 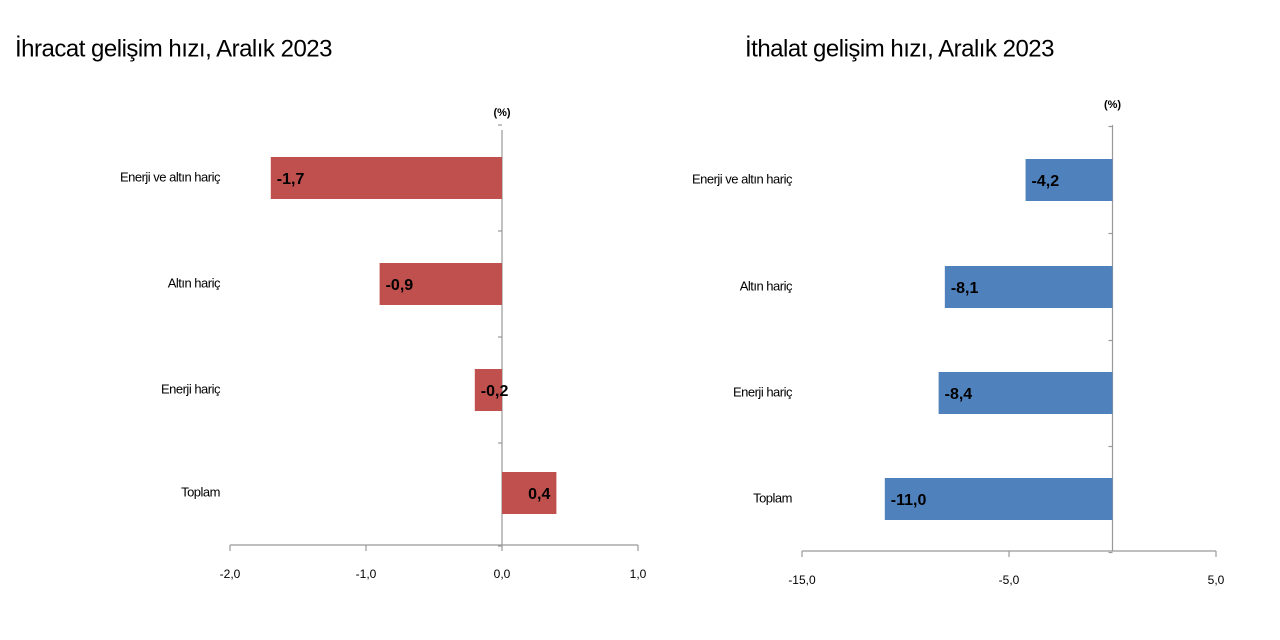 What do you see at coordinates (291, 179) in the screenshot?
I see `value-label: -1,7` at bounding box center [291, 179].